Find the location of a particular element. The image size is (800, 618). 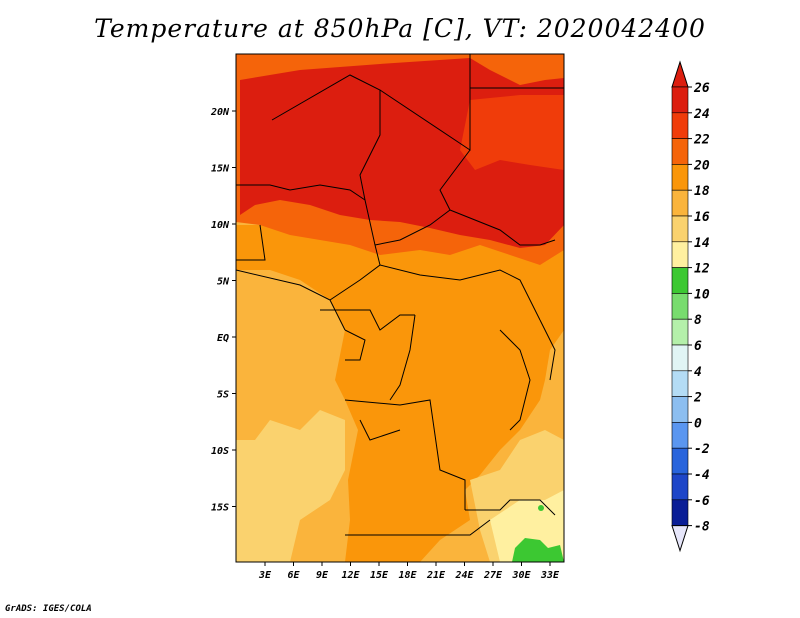

colorbar-label: 16 is located at coordinates (702, 217).